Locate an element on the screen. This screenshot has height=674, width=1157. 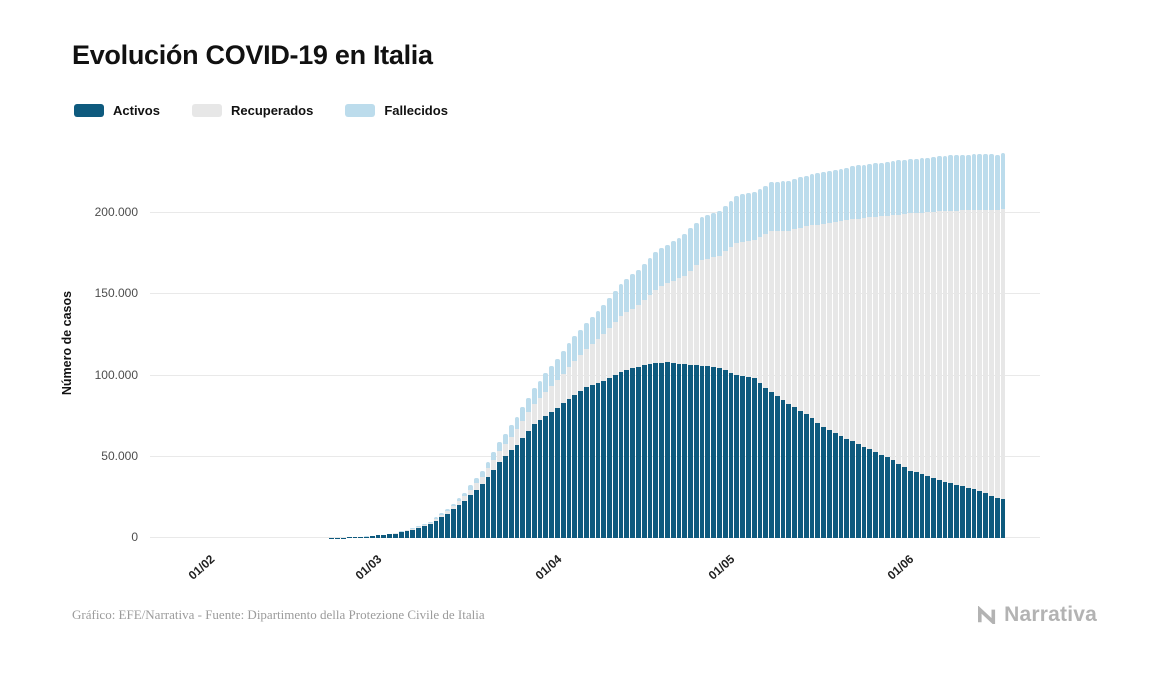
y-tick-label: 200.000 is located at coordinates (116, 212).